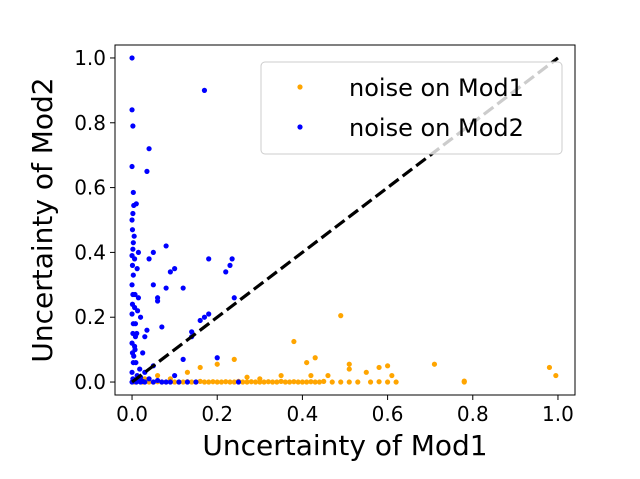  I want to click on x-axis-ticks: 0.0 0.2 0.4 0.6 0.8 1.0, so click(345, 410).